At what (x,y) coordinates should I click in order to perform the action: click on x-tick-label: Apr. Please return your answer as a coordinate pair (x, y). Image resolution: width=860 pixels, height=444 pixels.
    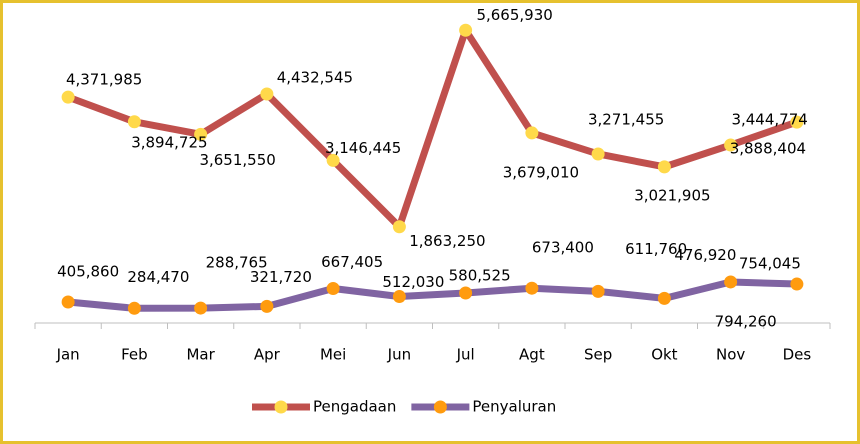
    Looking at the image, I should click on (267, 355).